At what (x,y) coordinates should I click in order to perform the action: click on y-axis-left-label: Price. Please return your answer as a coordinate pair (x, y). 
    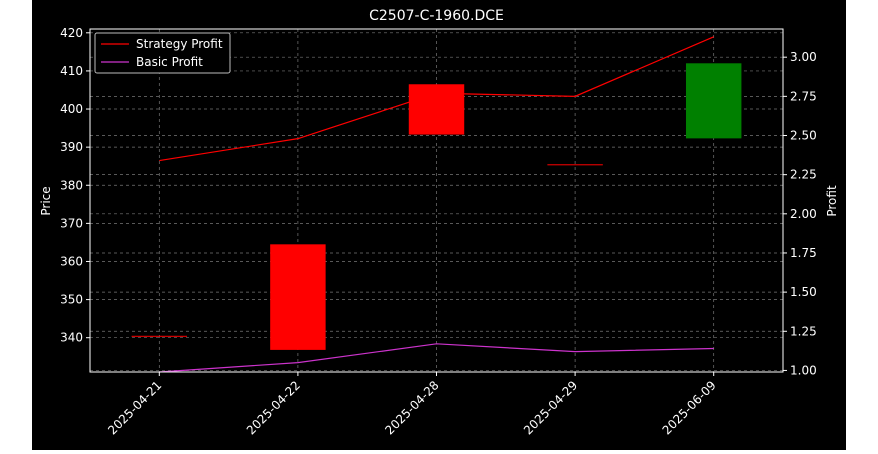
    Looking at the image, I should click on (46, 200).